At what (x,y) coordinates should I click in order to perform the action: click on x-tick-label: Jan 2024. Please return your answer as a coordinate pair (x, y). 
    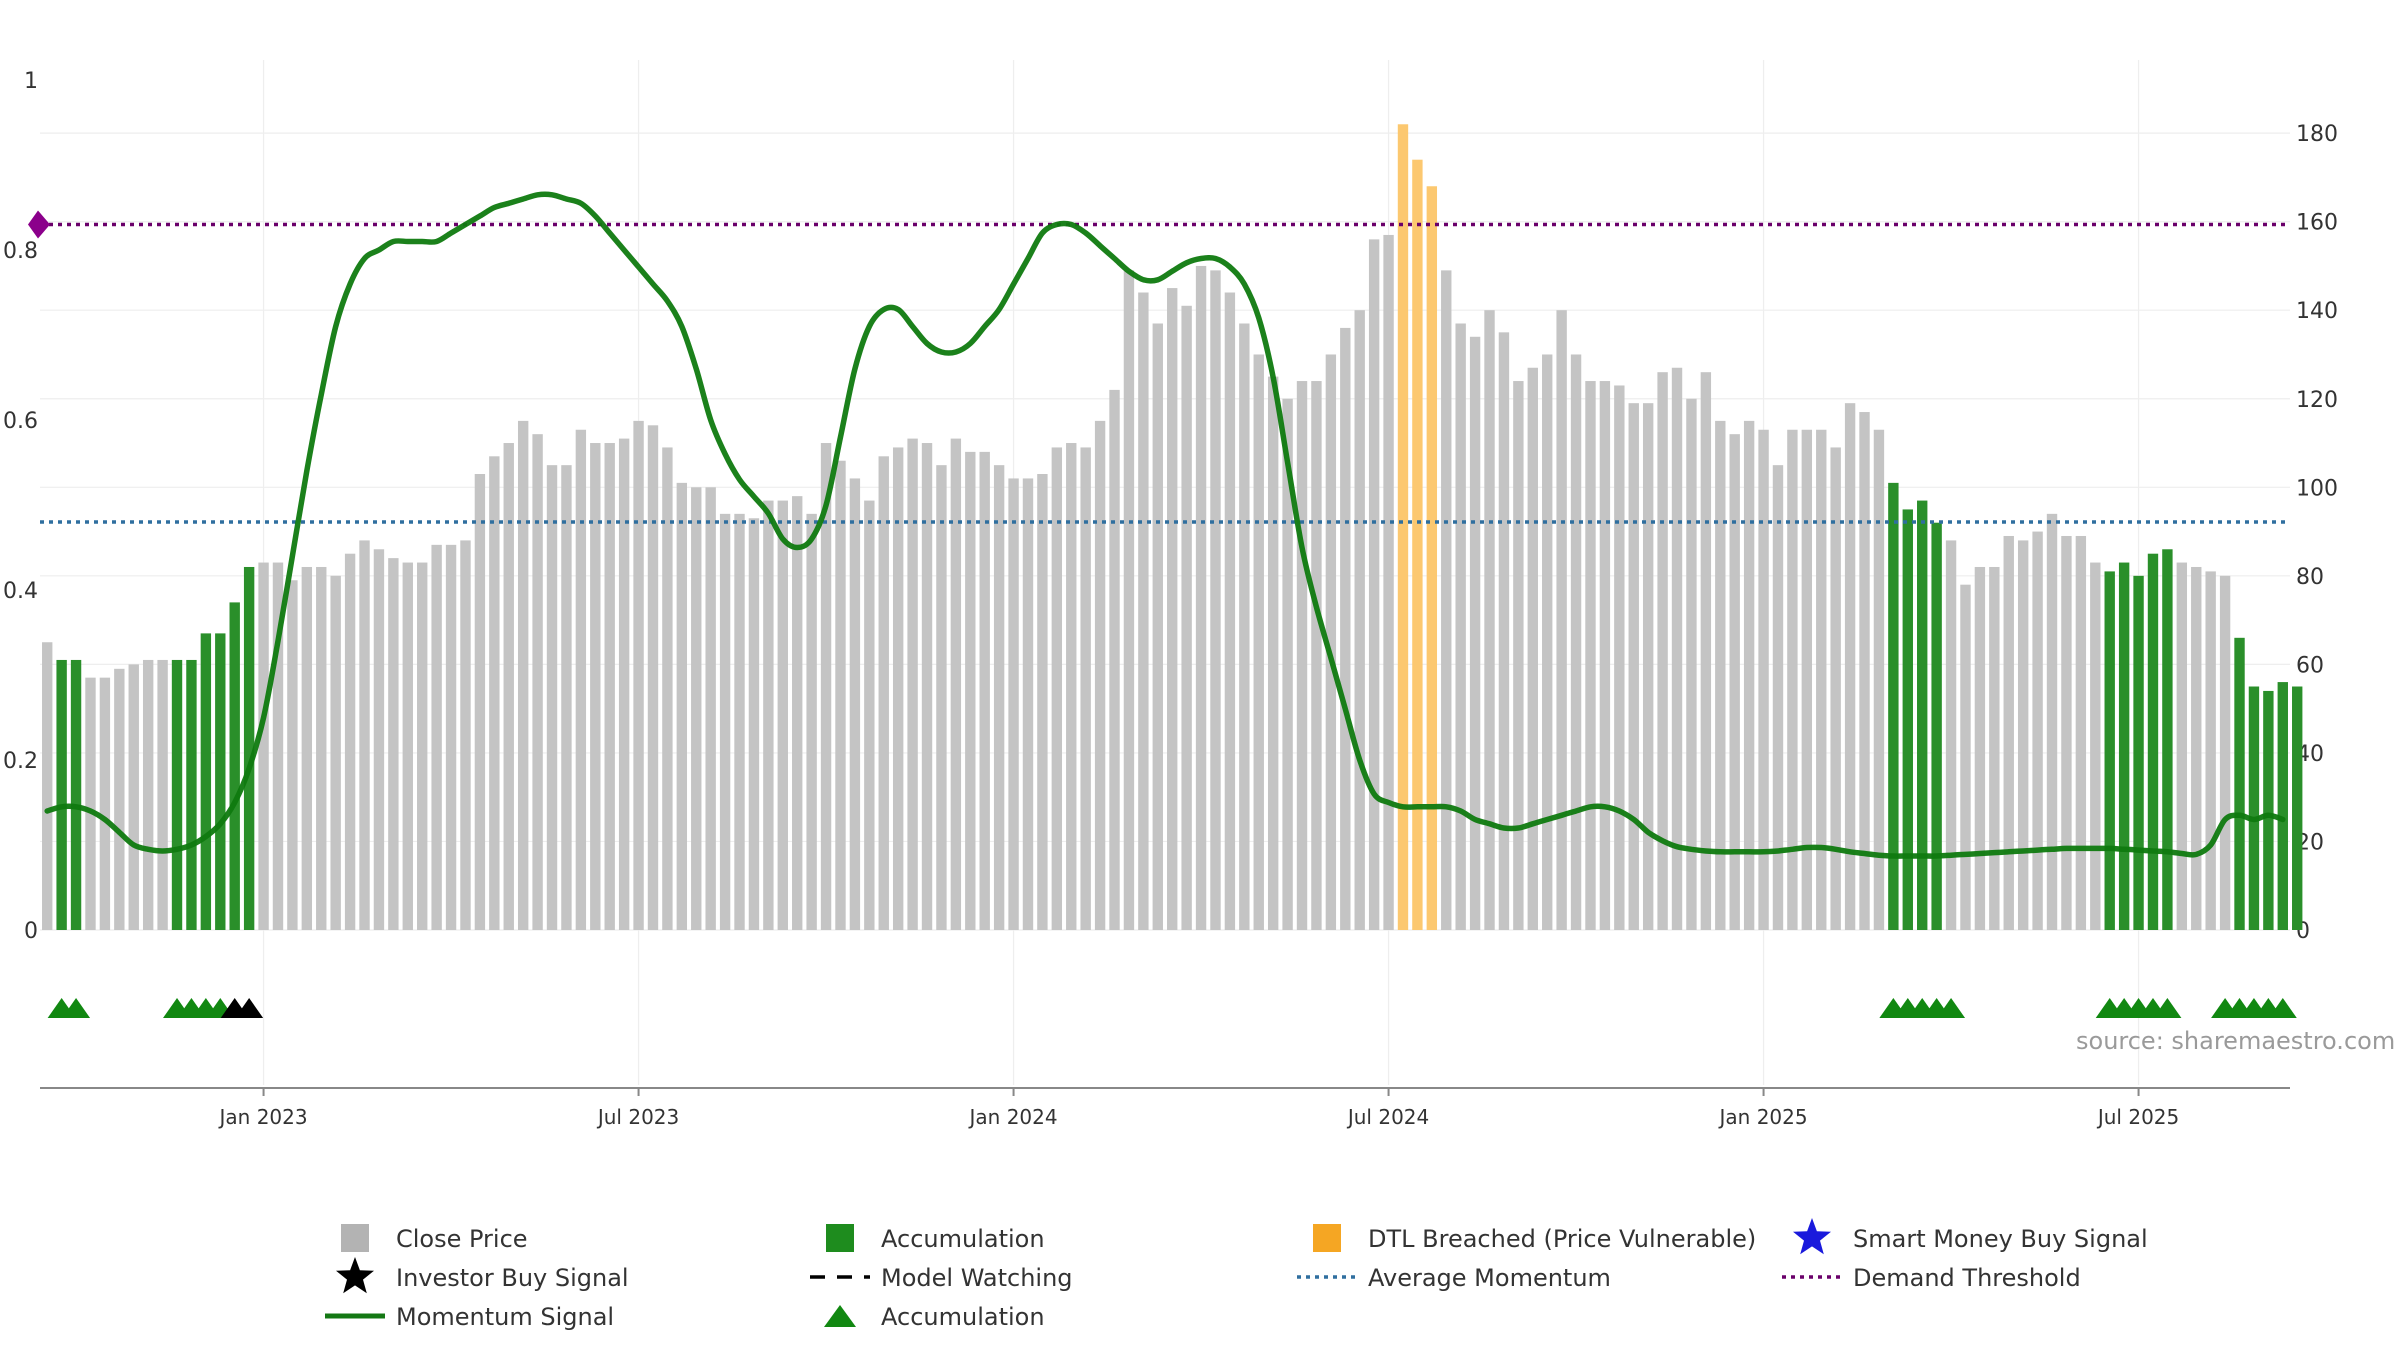
    Looking at the image, I should click on (1013, 1117).